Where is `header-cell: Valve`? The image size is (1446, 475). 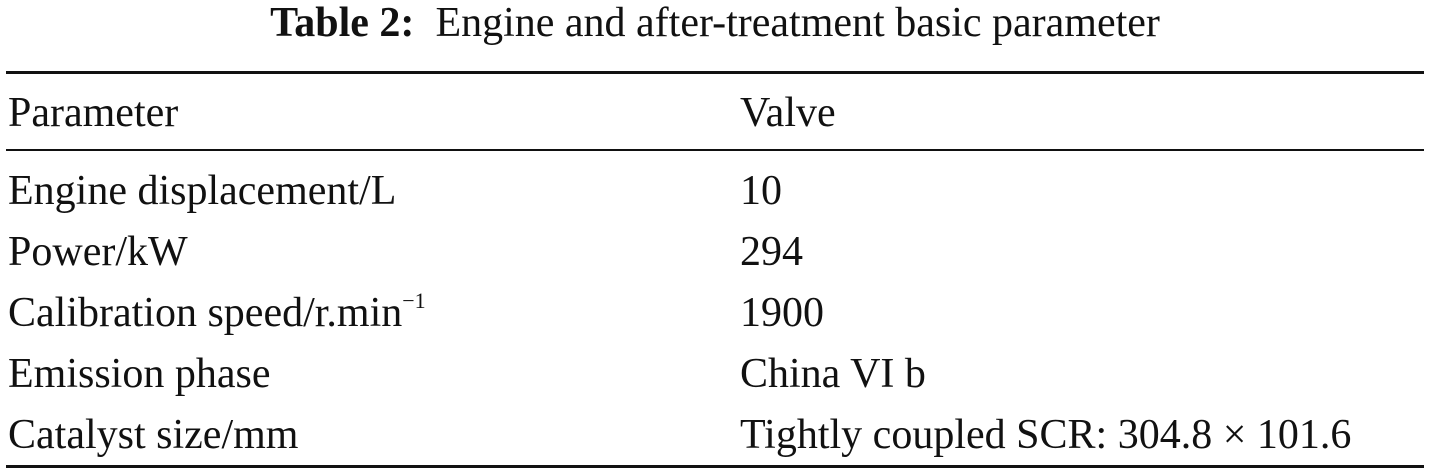
header-cell: Valve is located at coordinates (788, 113).